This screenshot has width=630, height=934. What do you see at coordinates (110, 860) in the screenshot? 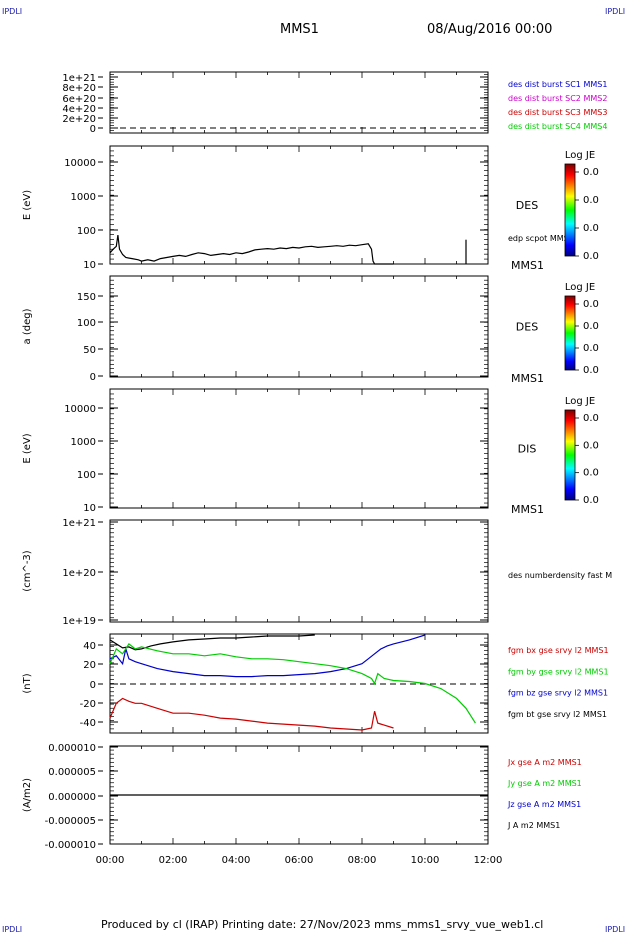
I see `x-tick-label: 00:00` at bounding box center [110, 860].